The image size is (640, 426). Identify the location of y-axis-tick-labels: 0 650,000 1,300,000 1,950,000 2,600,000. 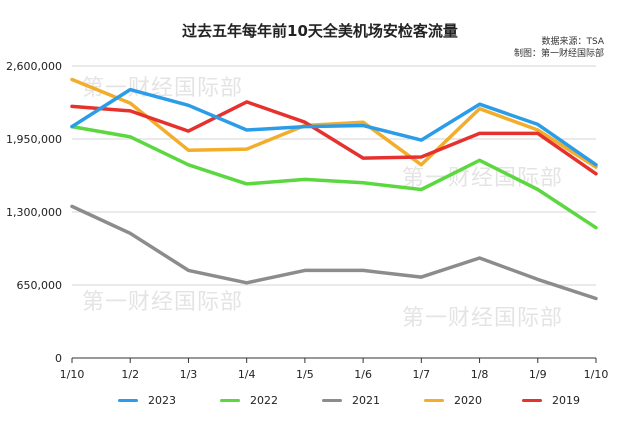
(34, 212).